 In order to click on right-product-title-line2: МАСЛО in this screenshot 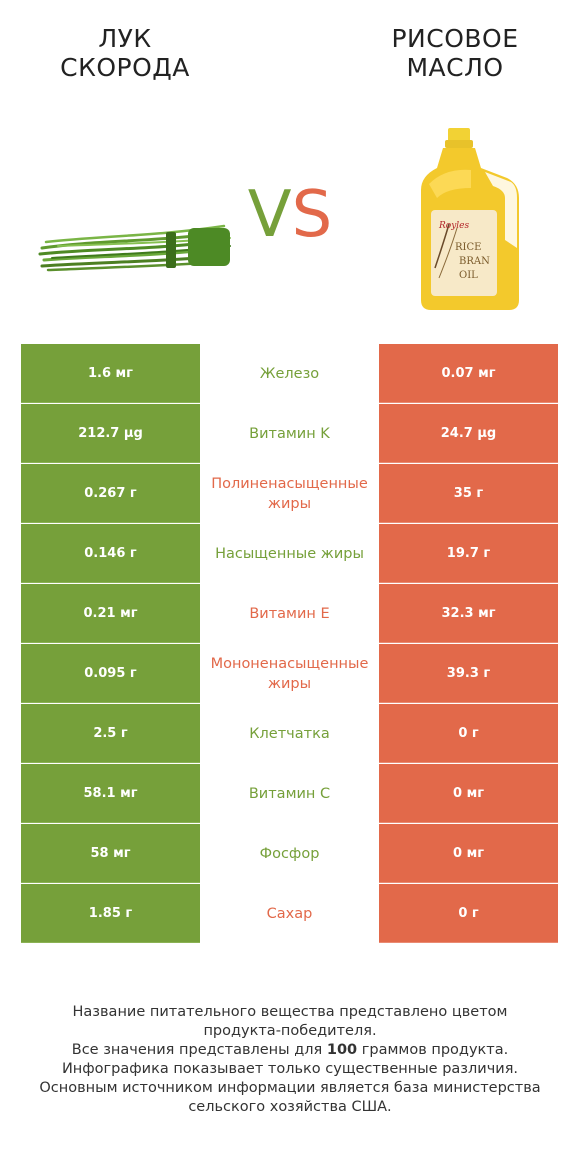, I will do `click(455, 67)`.